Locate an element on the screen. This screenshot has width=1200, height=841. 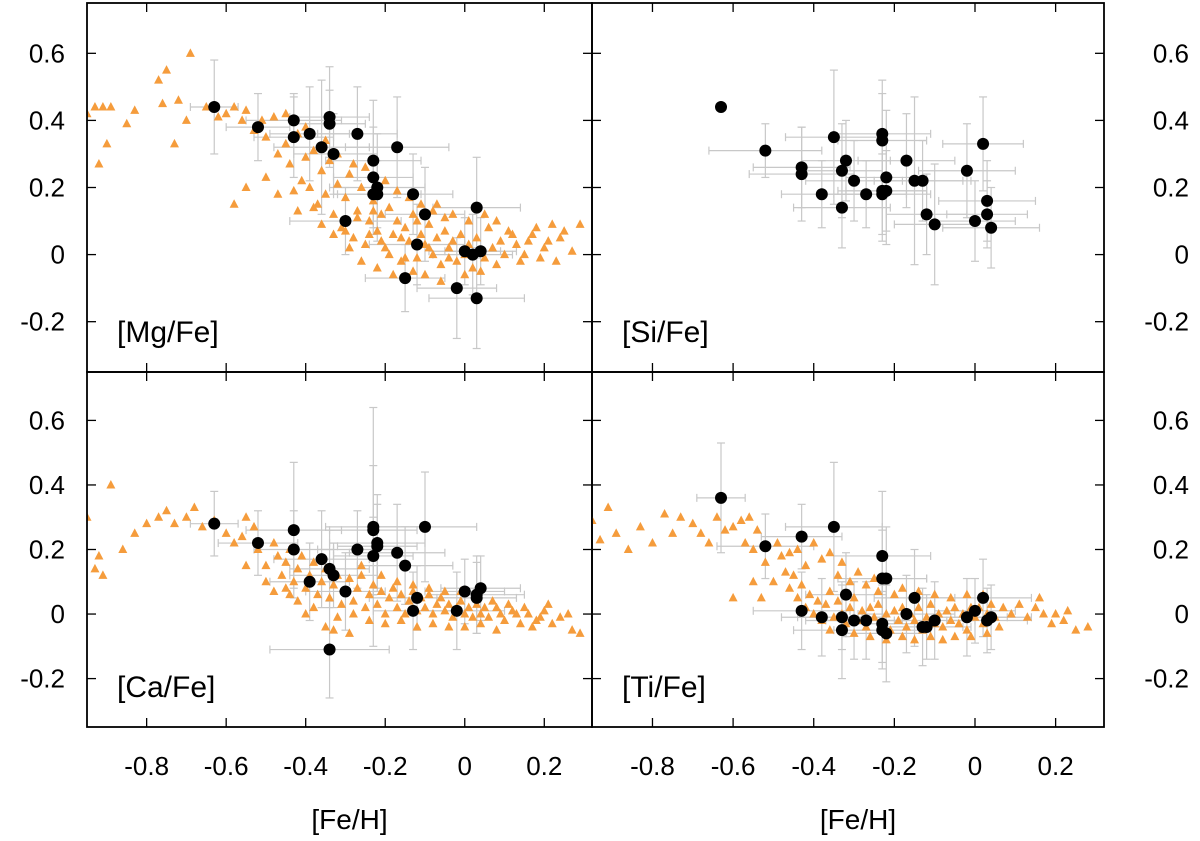
x-tick-label: -0.8 is located at coordinates (652, 766).